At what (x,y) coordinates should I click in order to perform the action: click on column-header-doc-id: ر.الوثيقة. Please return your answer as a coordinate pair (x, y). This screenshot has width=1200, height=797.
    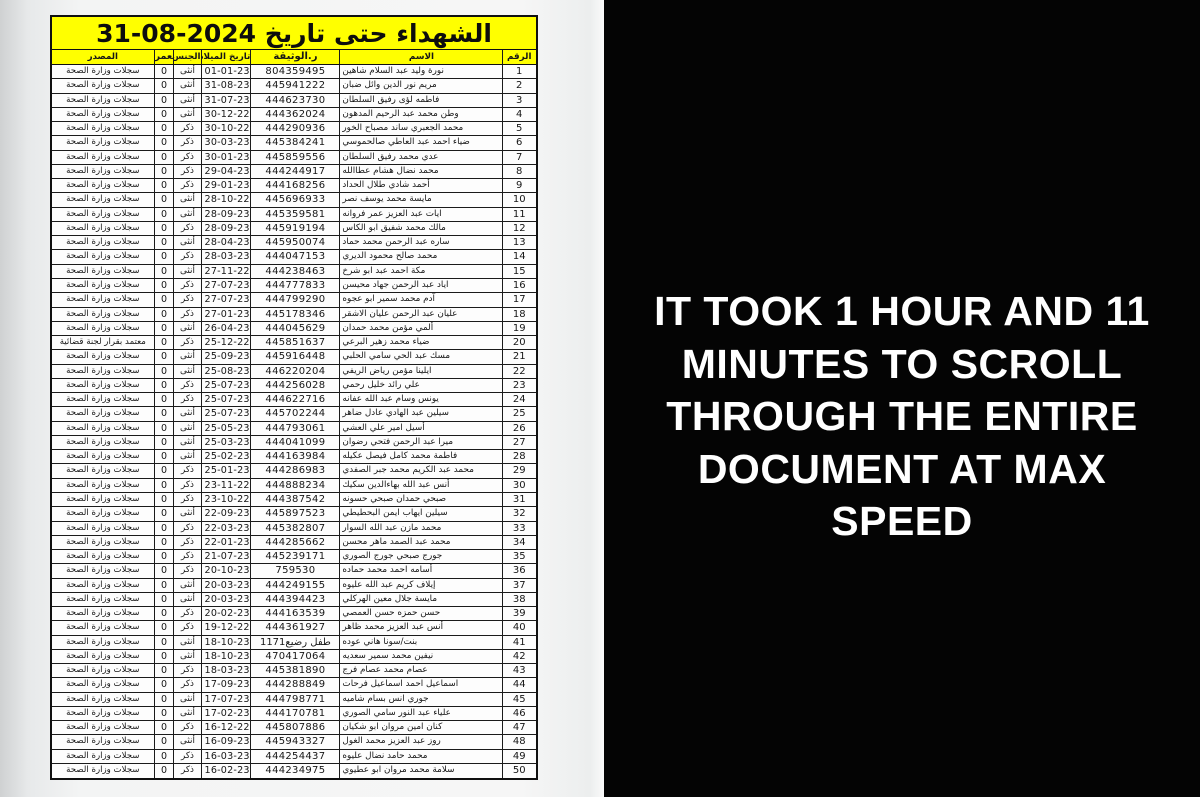
    Looking at the image, I should click on (296, 57).